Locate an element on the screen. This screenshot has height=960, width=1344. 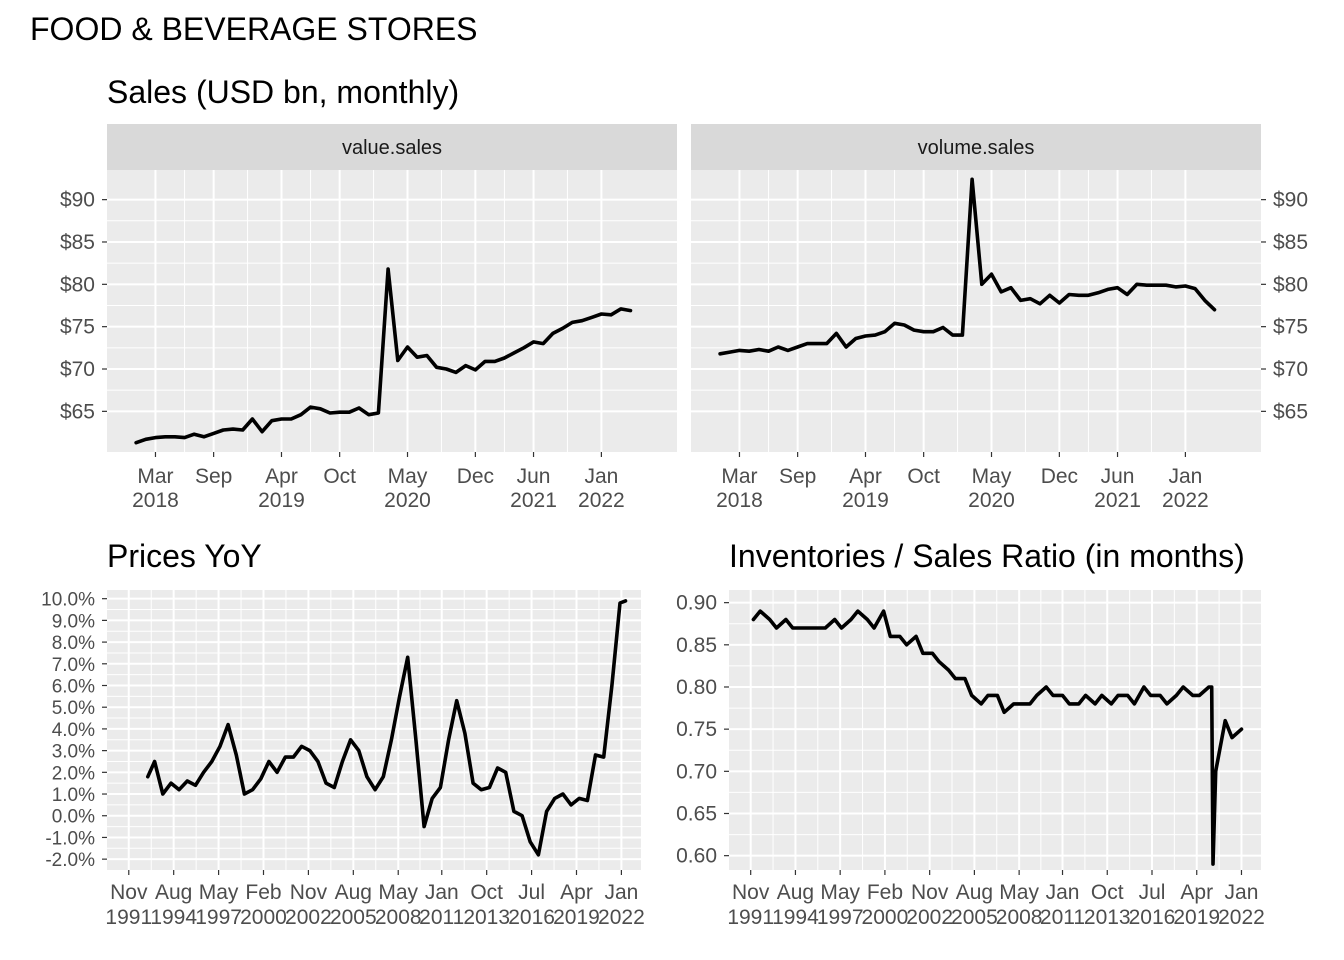
y-tick-label: $75 is located at coordinates (77, 327).